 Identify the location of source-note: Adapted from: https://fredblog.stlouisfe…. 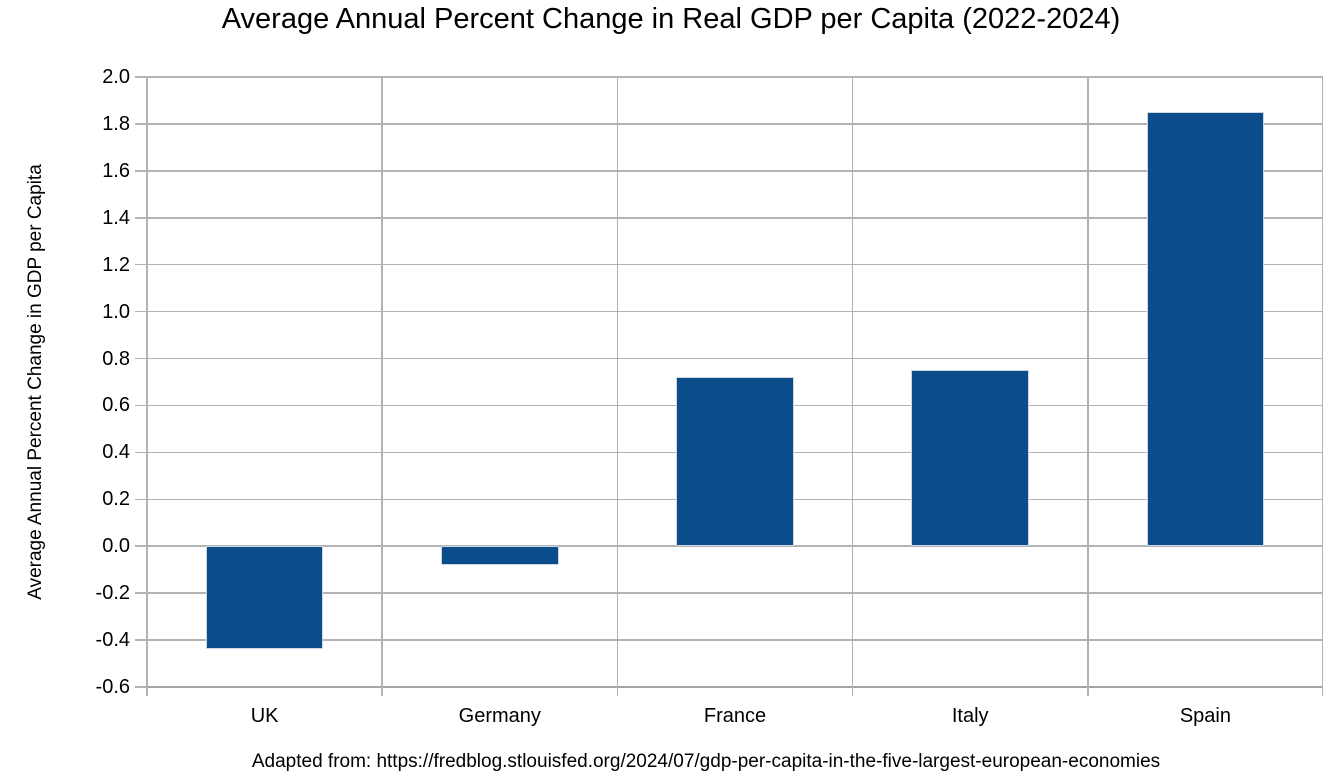
(706, 761).